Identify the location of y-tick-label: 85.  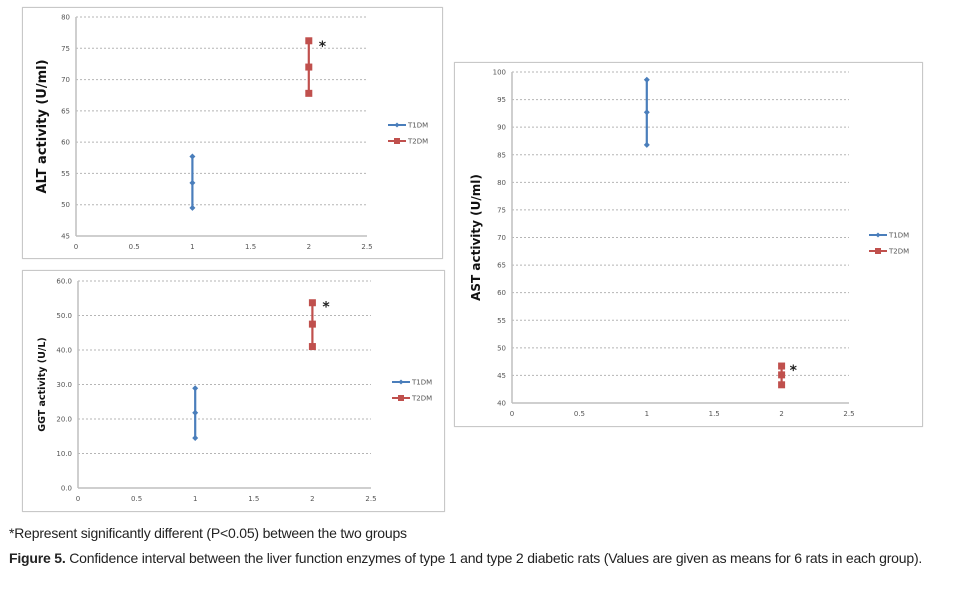
(501, 155).